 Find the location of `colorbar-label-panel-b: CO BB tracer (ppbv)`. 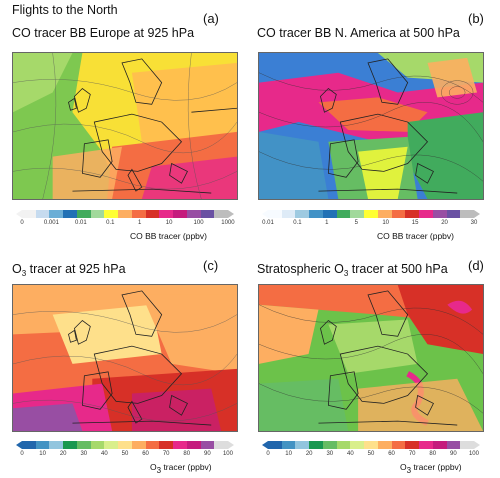

colorbar-label-panel-b: CO BB tracer (ppbv) is located at coordinates (415, 236).